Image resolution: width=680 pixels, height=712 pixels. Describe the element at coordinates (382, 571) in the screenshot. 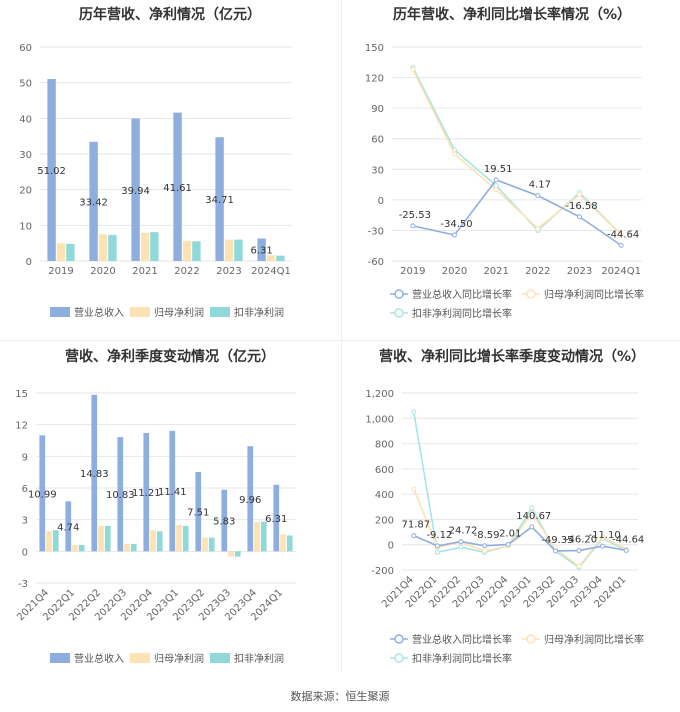

I see `y-tick-label: -200` at that location.